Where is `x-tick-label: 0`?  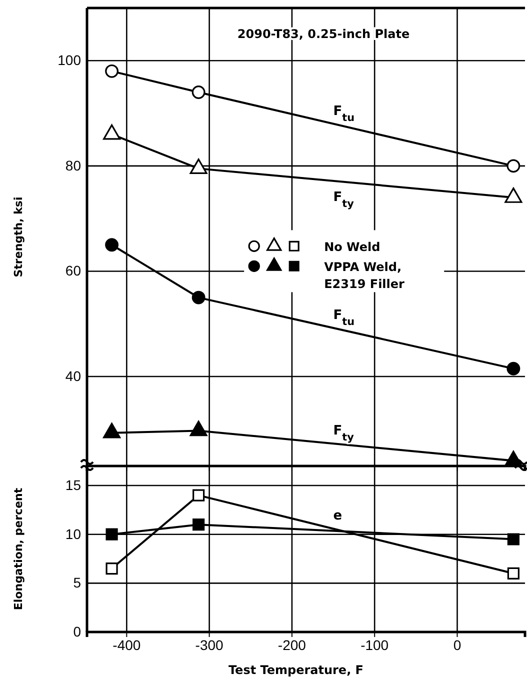 x-tick-label: 0 is located at coordinates (457, 644).